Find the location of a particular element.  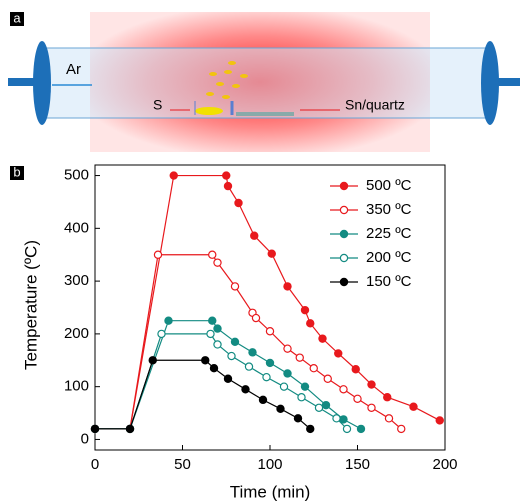

panel-label: b is located at coordinates (16, 171).